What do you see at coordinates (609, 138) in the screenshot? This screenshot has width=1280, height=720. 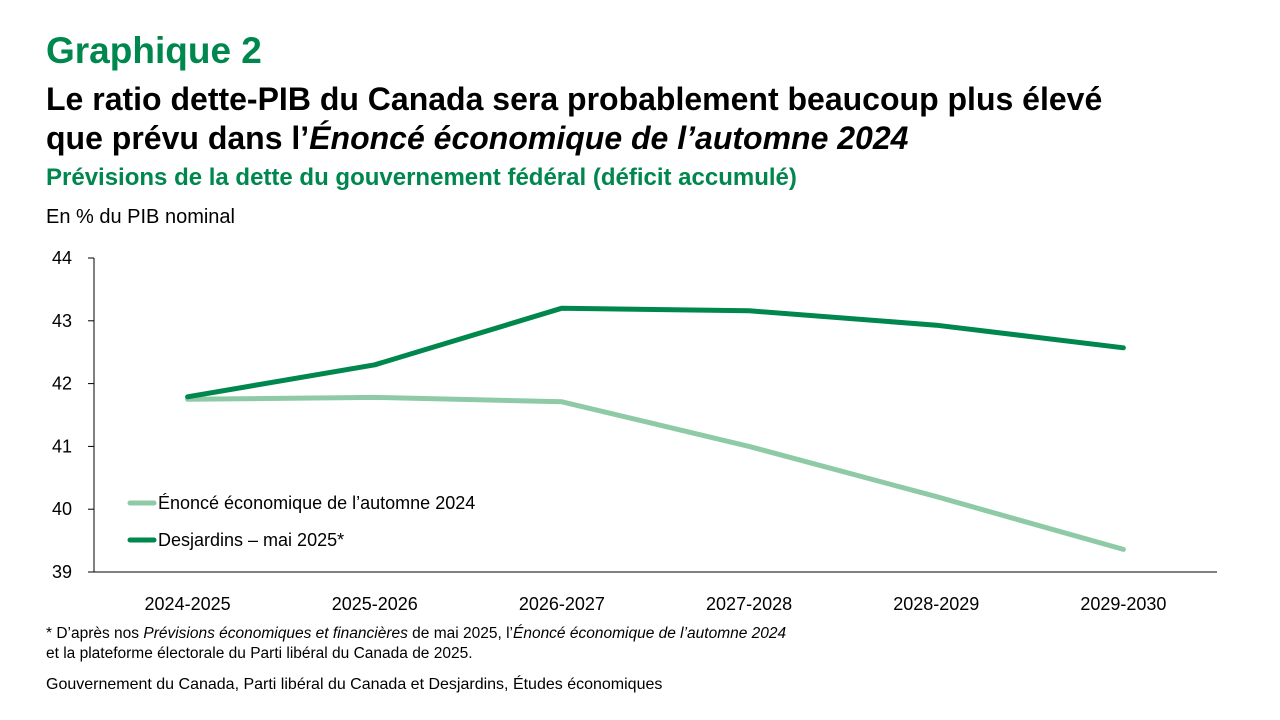 I see `headline-line-2-italic: Énoncé économique de l’automne 2024` at bounding box center [609, 138].